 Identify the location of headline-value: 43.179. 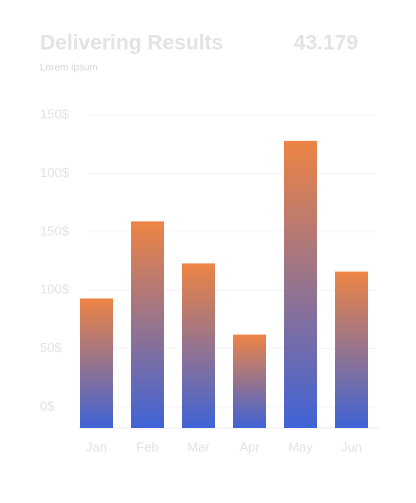
(326, 43).